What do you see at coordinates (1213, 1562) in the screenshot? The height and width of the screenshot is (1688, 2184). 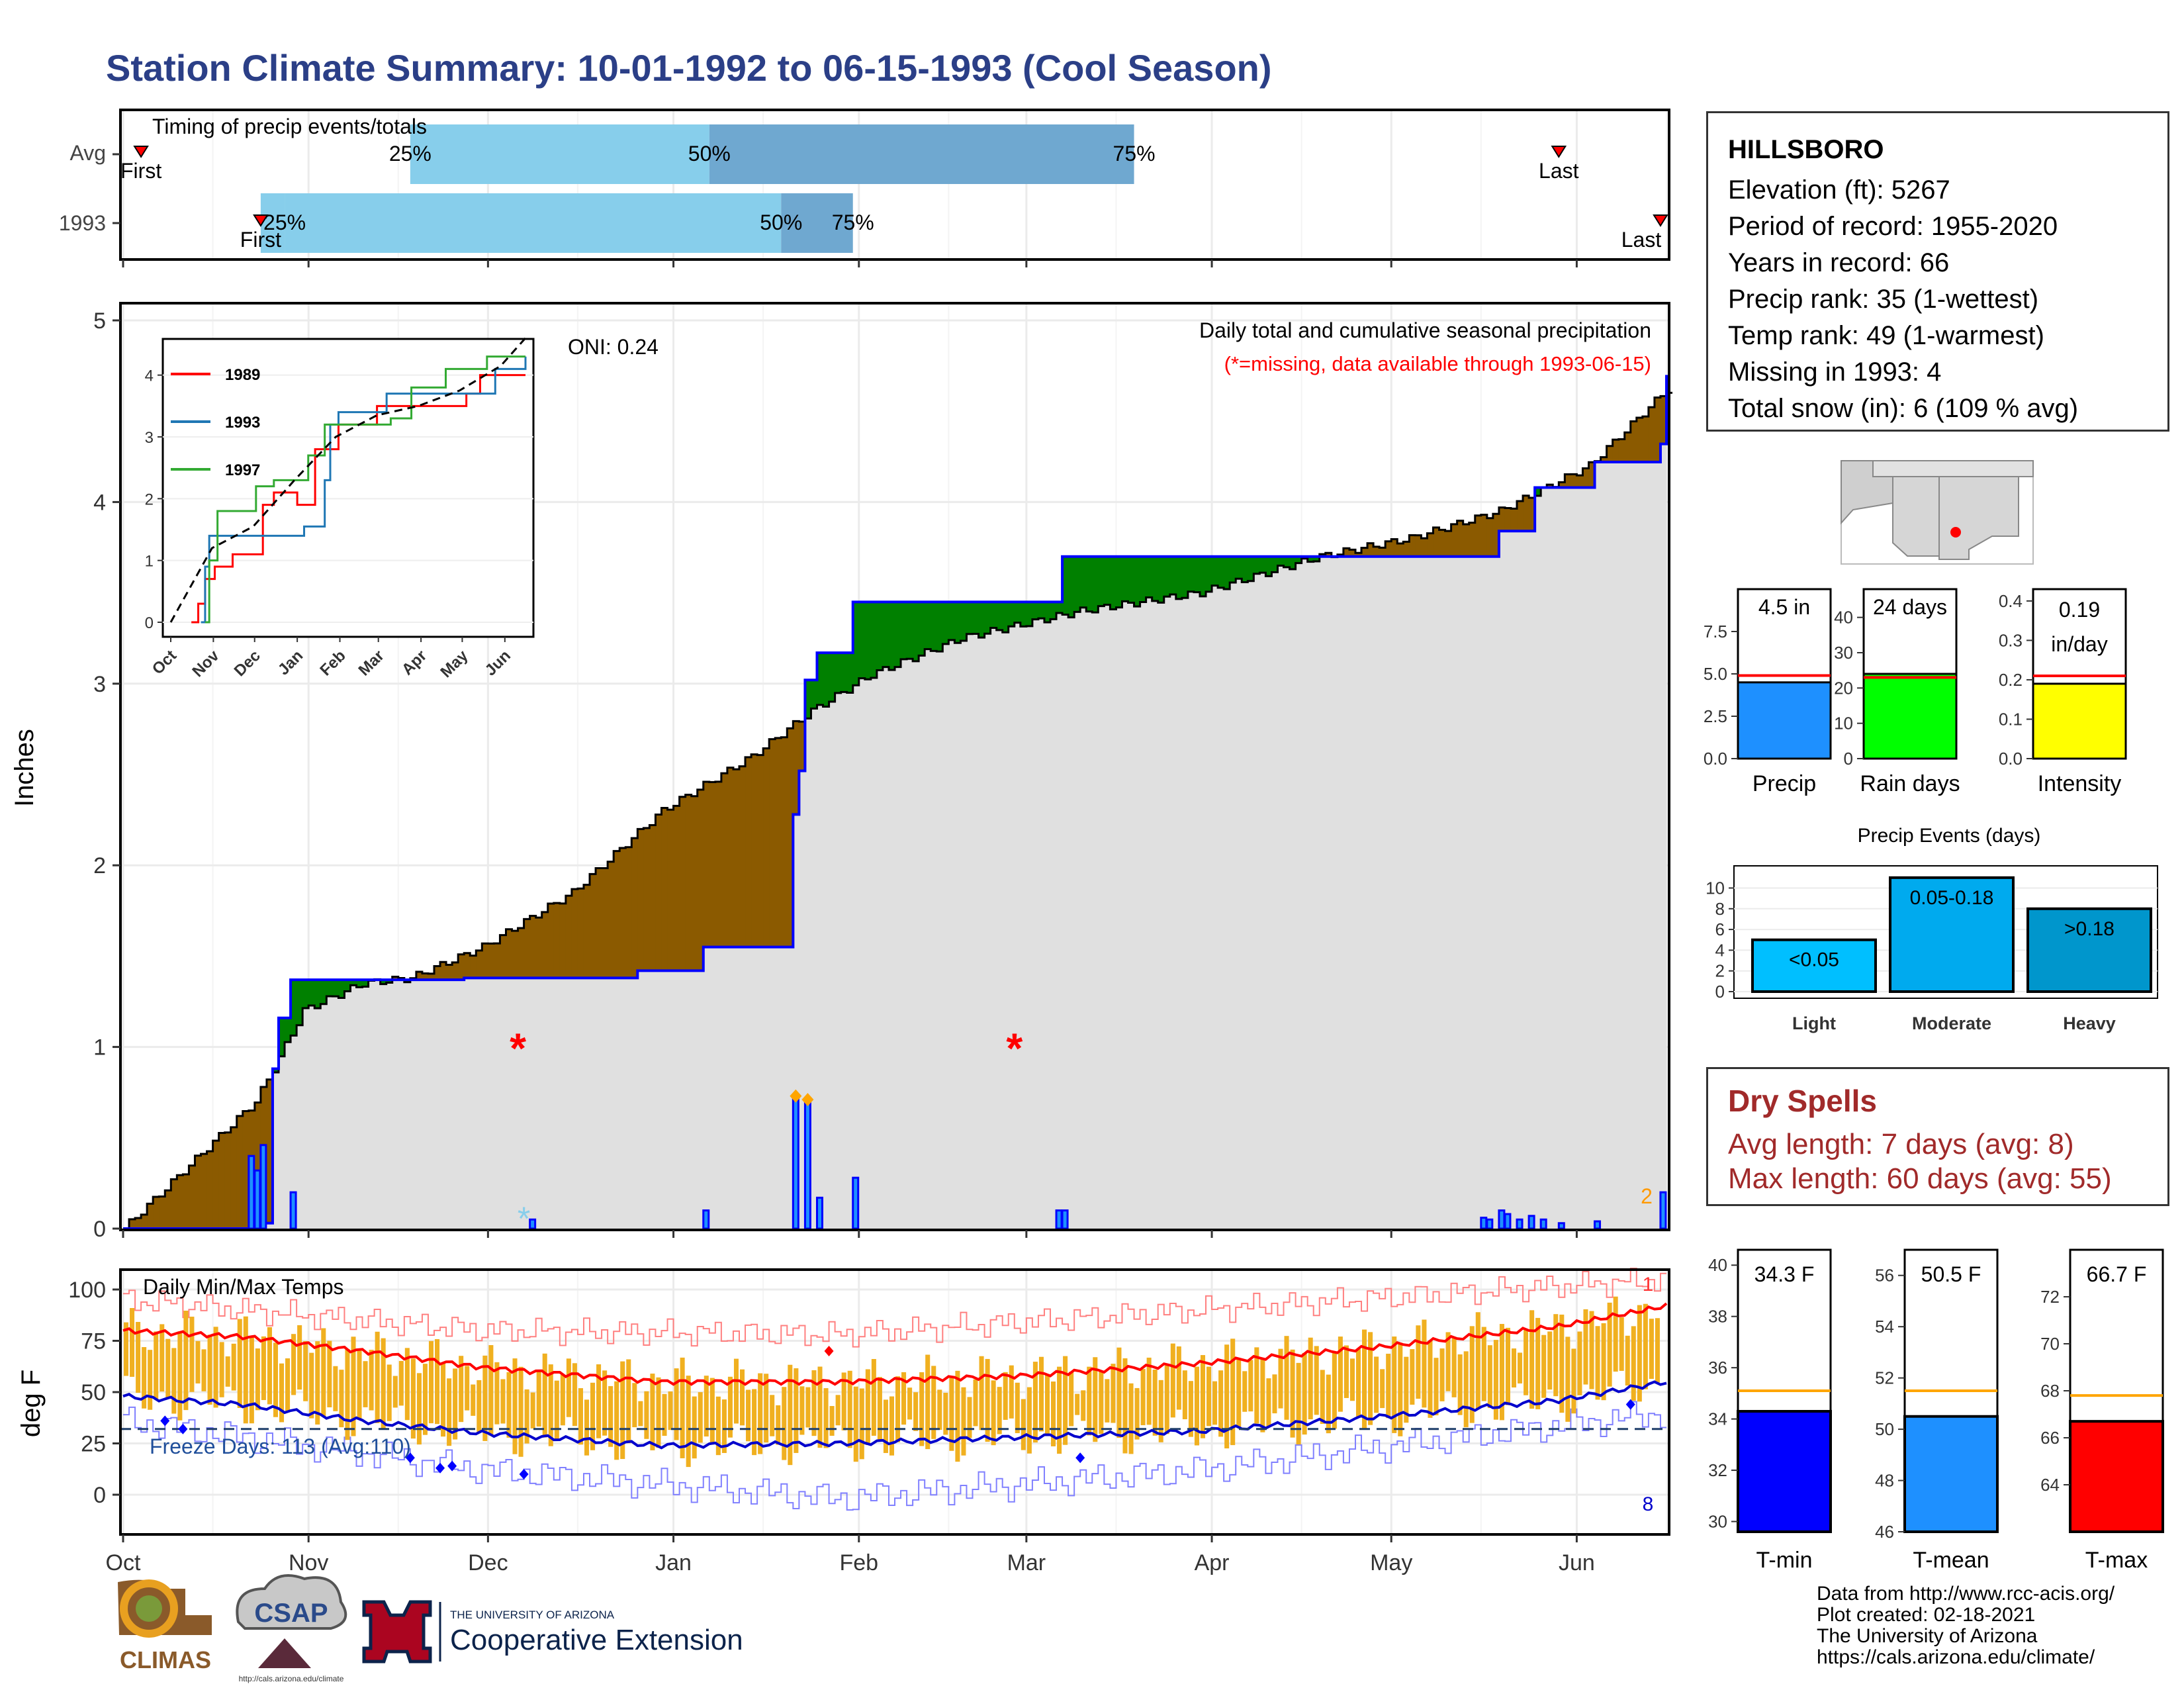 I see `month-label: Apr` at bounding box center [1213, 1562].